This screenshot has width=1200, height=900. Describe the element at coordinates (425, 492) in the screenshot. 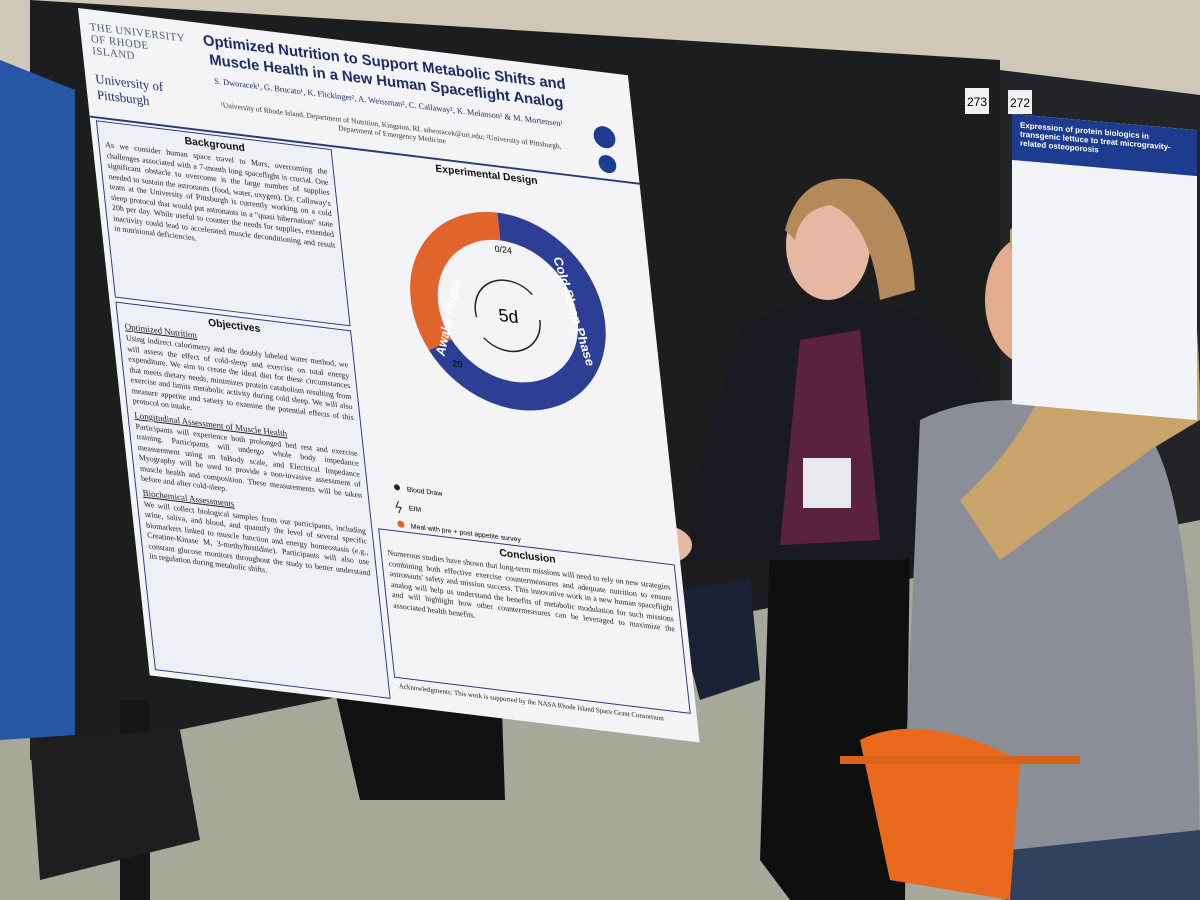

I see `legend-label: Blood Draw` at that location.